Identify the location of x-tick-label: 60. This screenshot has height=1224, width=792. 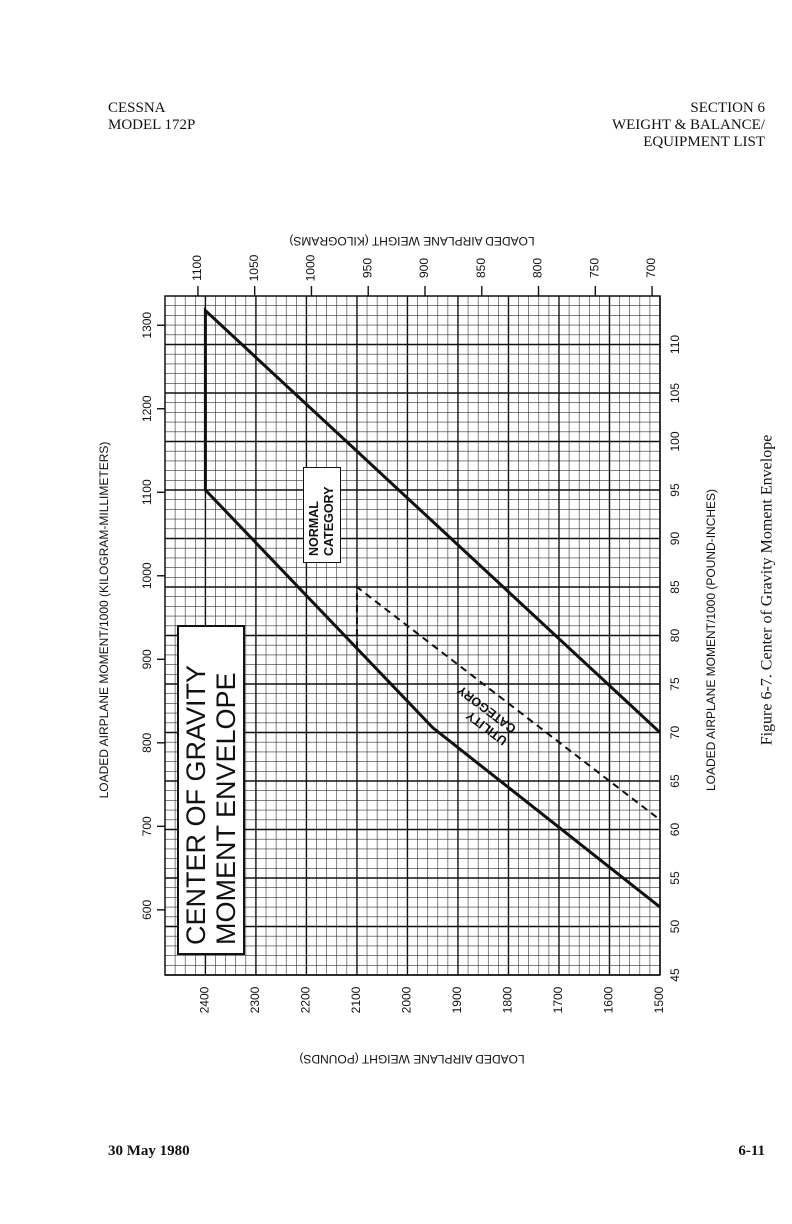
(675, 830).